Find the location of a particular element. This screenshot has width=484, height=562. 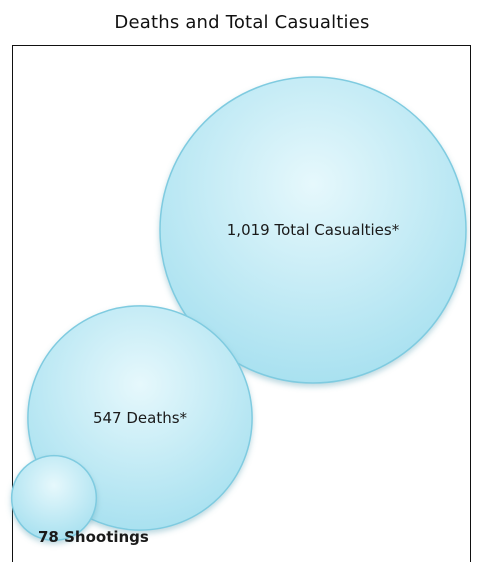

bubble-label-1-019-total-casualties: 1,019 Total Casualties* is located at coordinates (313, 230).